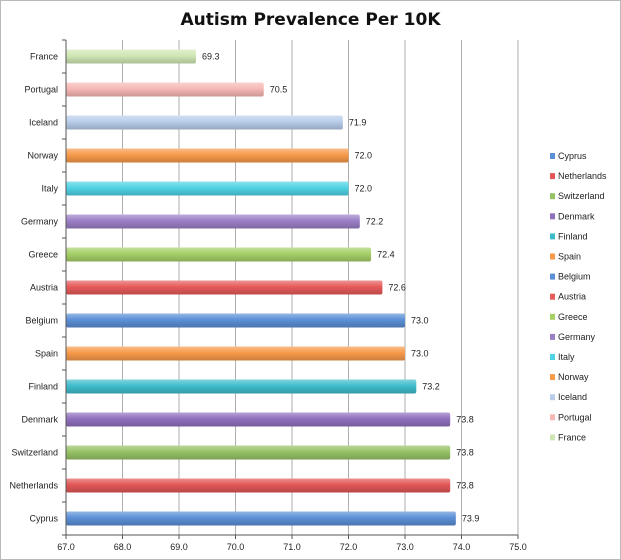 The image size is (621, 560). What do you see at coordinates (462, 547) in the screenshot?
I see `x-tick-label: 74.0` at bounding box center [462, 547].